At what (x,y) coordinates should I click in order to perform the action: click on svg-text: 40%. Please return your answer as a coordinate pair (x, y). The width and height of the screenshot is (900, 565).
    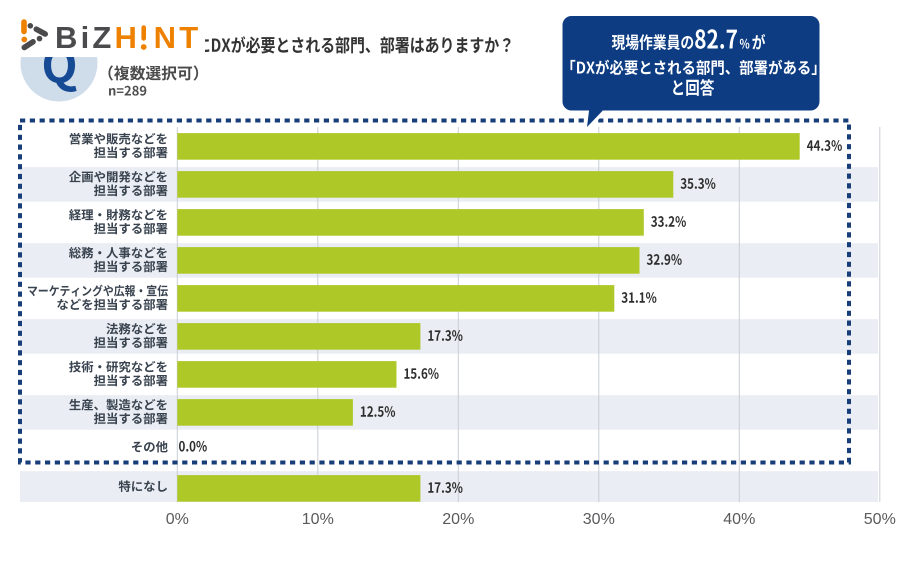
    Looking at the image, I should click on (739, 519).